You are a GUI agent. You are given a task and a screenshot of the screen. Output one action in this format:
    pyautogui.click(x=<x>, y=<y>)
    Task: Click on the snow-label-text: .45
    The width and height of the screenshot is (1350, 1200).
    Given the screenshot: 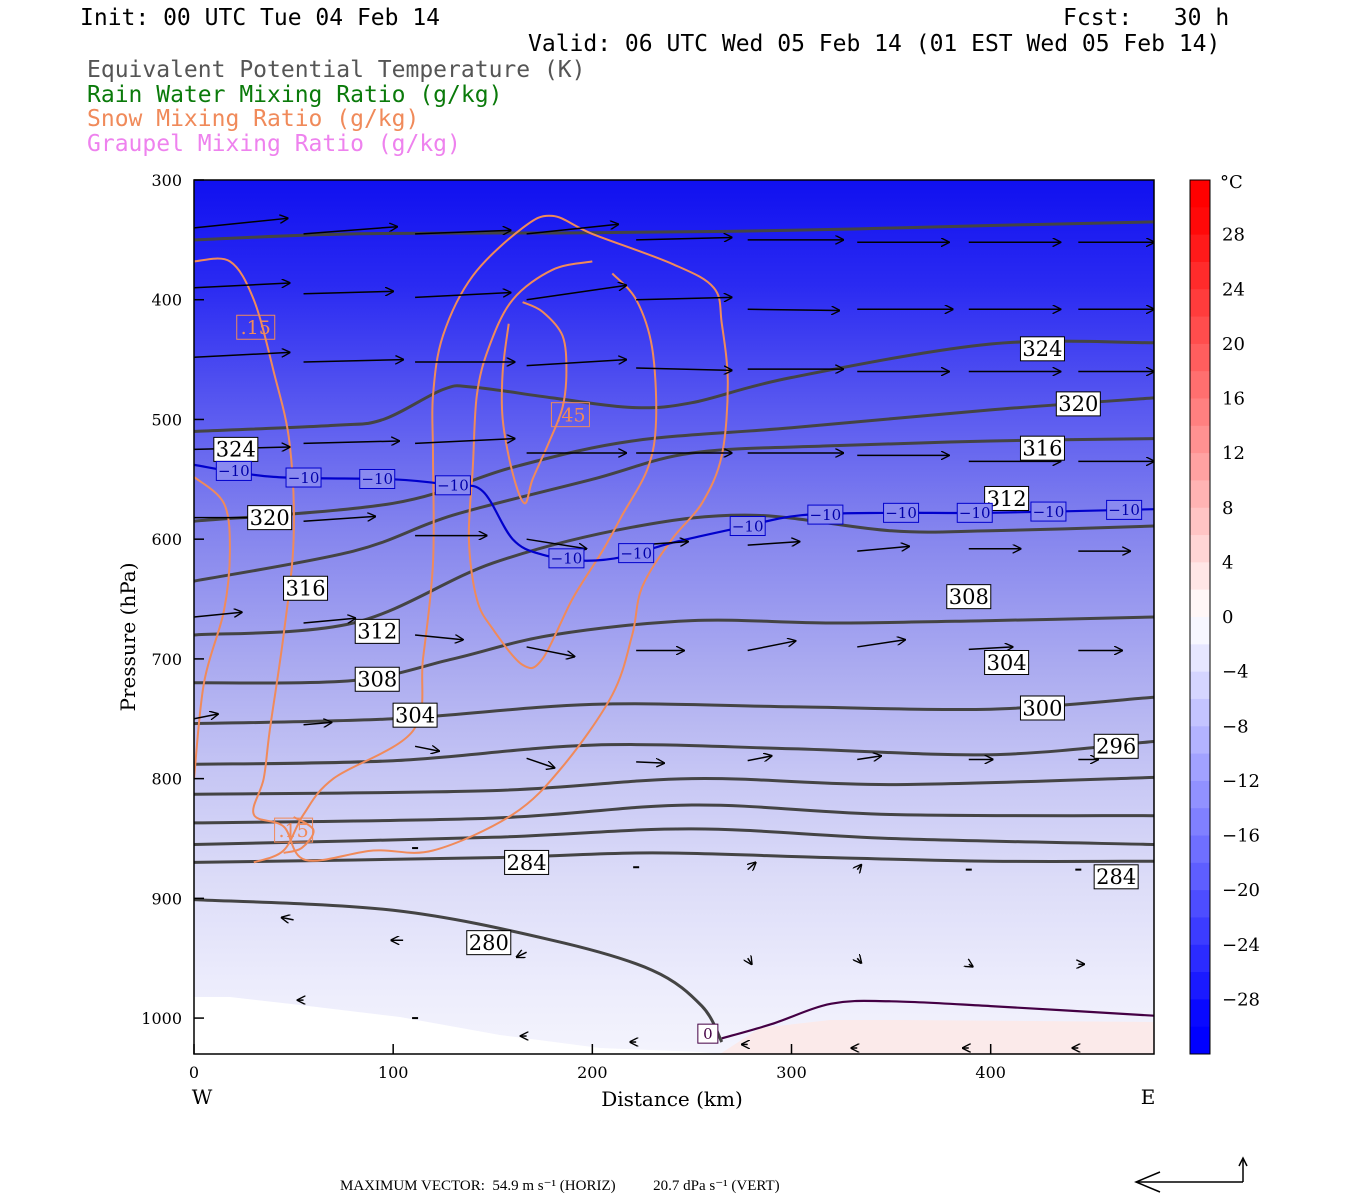 What is the action you would take?
    pyautogui.click(x=570, y=415)
    